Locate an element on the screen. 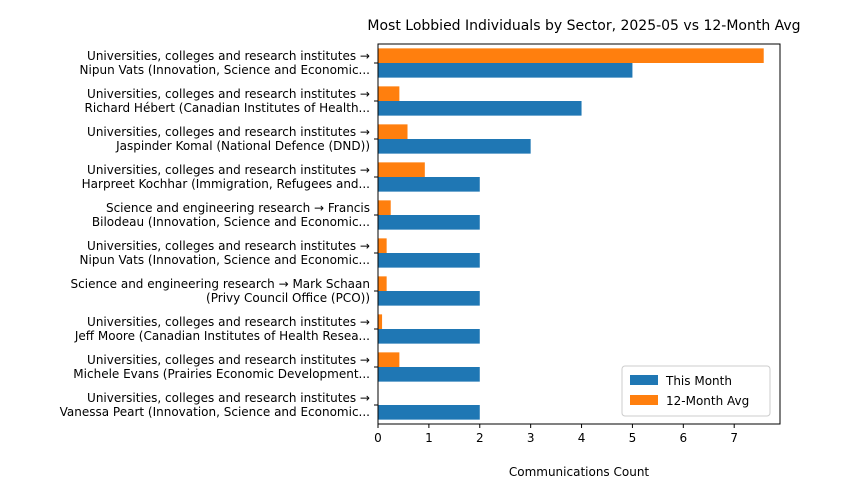 This screenshot has width=845, height=490. x-tick-label: 6 is located at coordinates (683, 438).